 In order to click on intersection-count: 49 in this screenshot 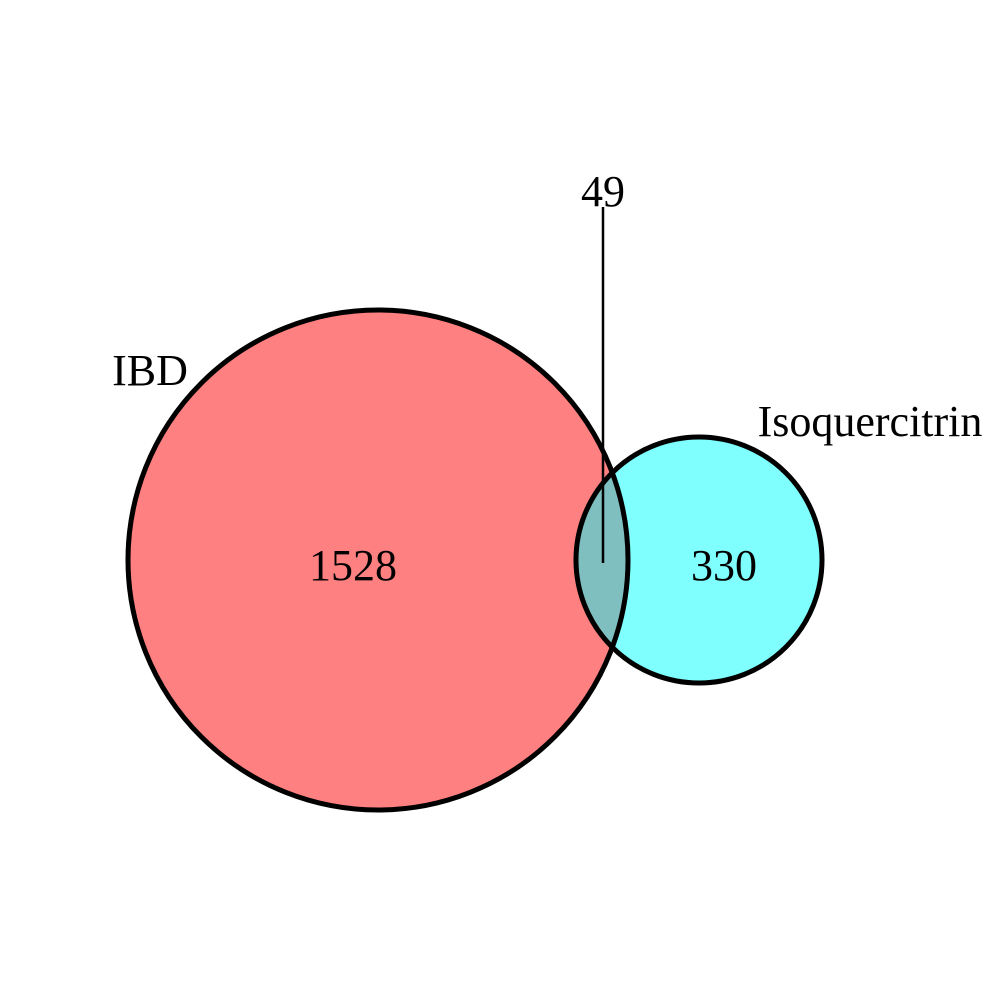, I will do `click(603, 191)`.